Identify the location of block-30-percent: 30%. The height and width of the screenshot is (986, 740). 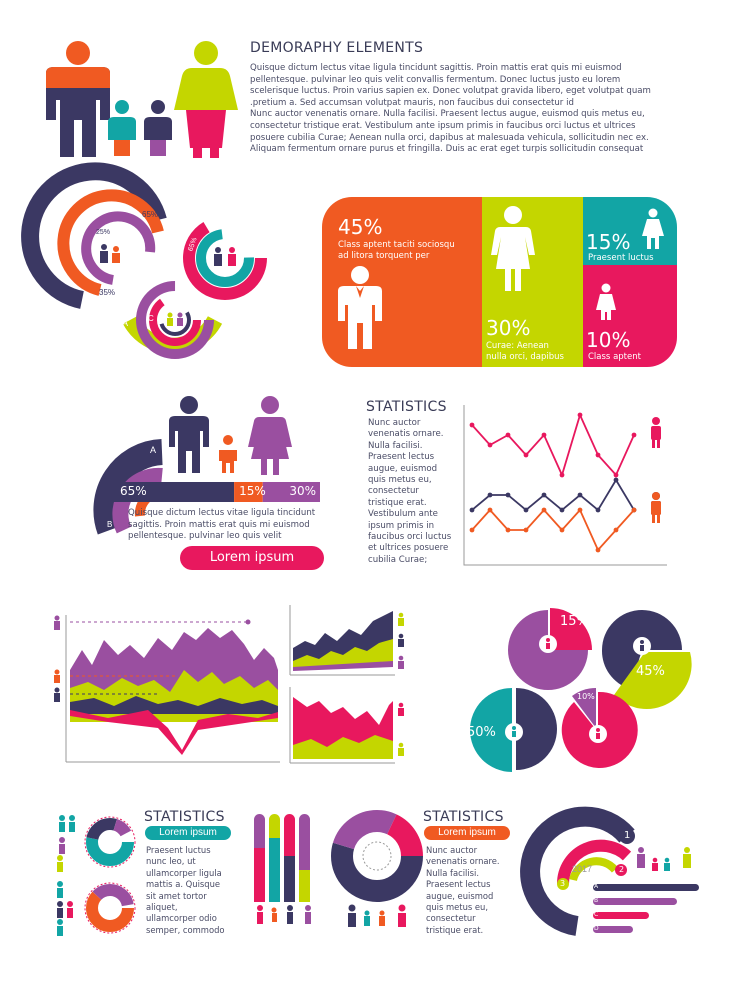
(508, 328).